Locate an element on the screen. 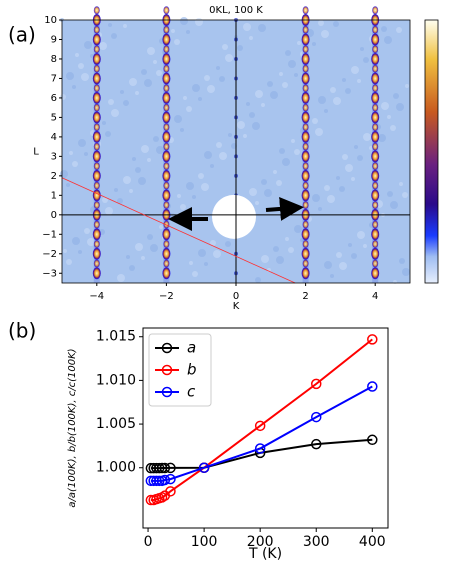 The width and height of the screenshot is (469, 562). x-axis-label: T (K) is located at coordinates (265, 554).